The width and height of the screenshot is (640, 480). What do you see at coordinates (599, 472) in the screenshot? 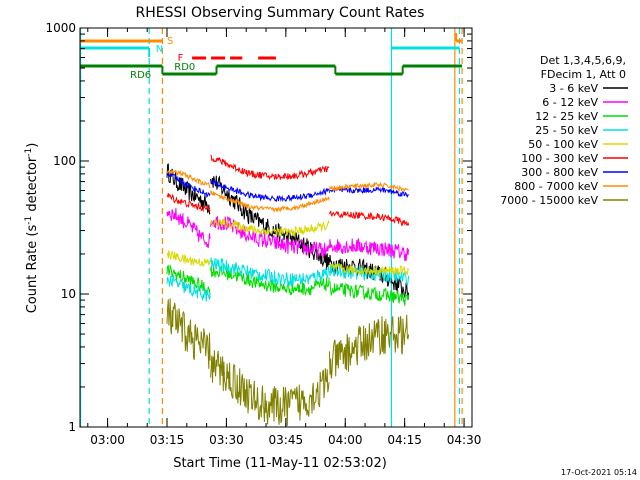
I see `generation-timestamp: 17-Oct-2021 05:14` at bounding box center [599, 472].